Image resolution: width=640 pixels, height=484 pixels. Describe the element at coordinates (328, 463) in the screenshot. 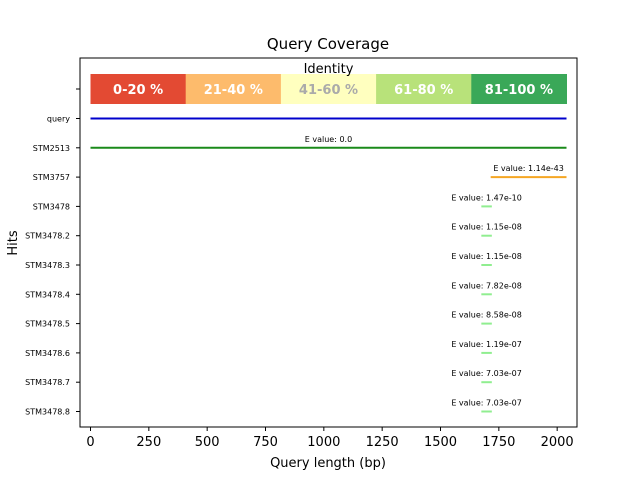

I see `x-axis-label: Query length (bp)` at that location.